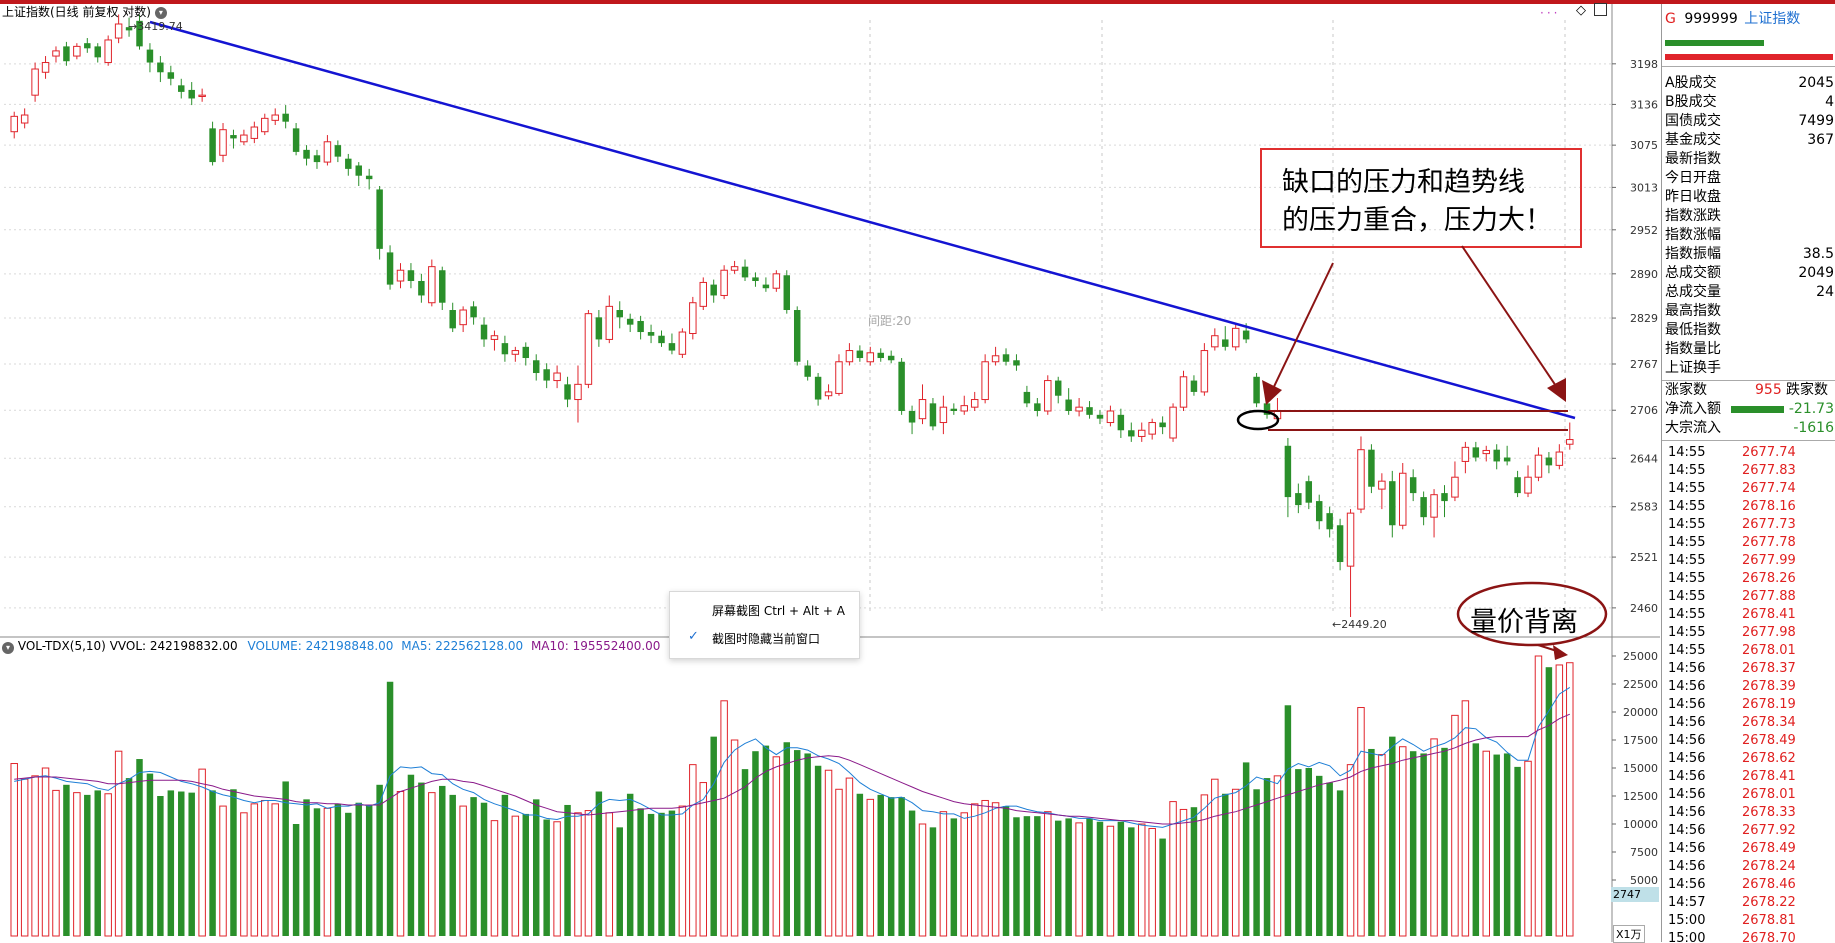 The image size is (1835, 943). What do you see at coordinates (1748, 936) in the screenshot?
I see `tick-row: 15:00 2678.70` at bounding box center [1748, 936].